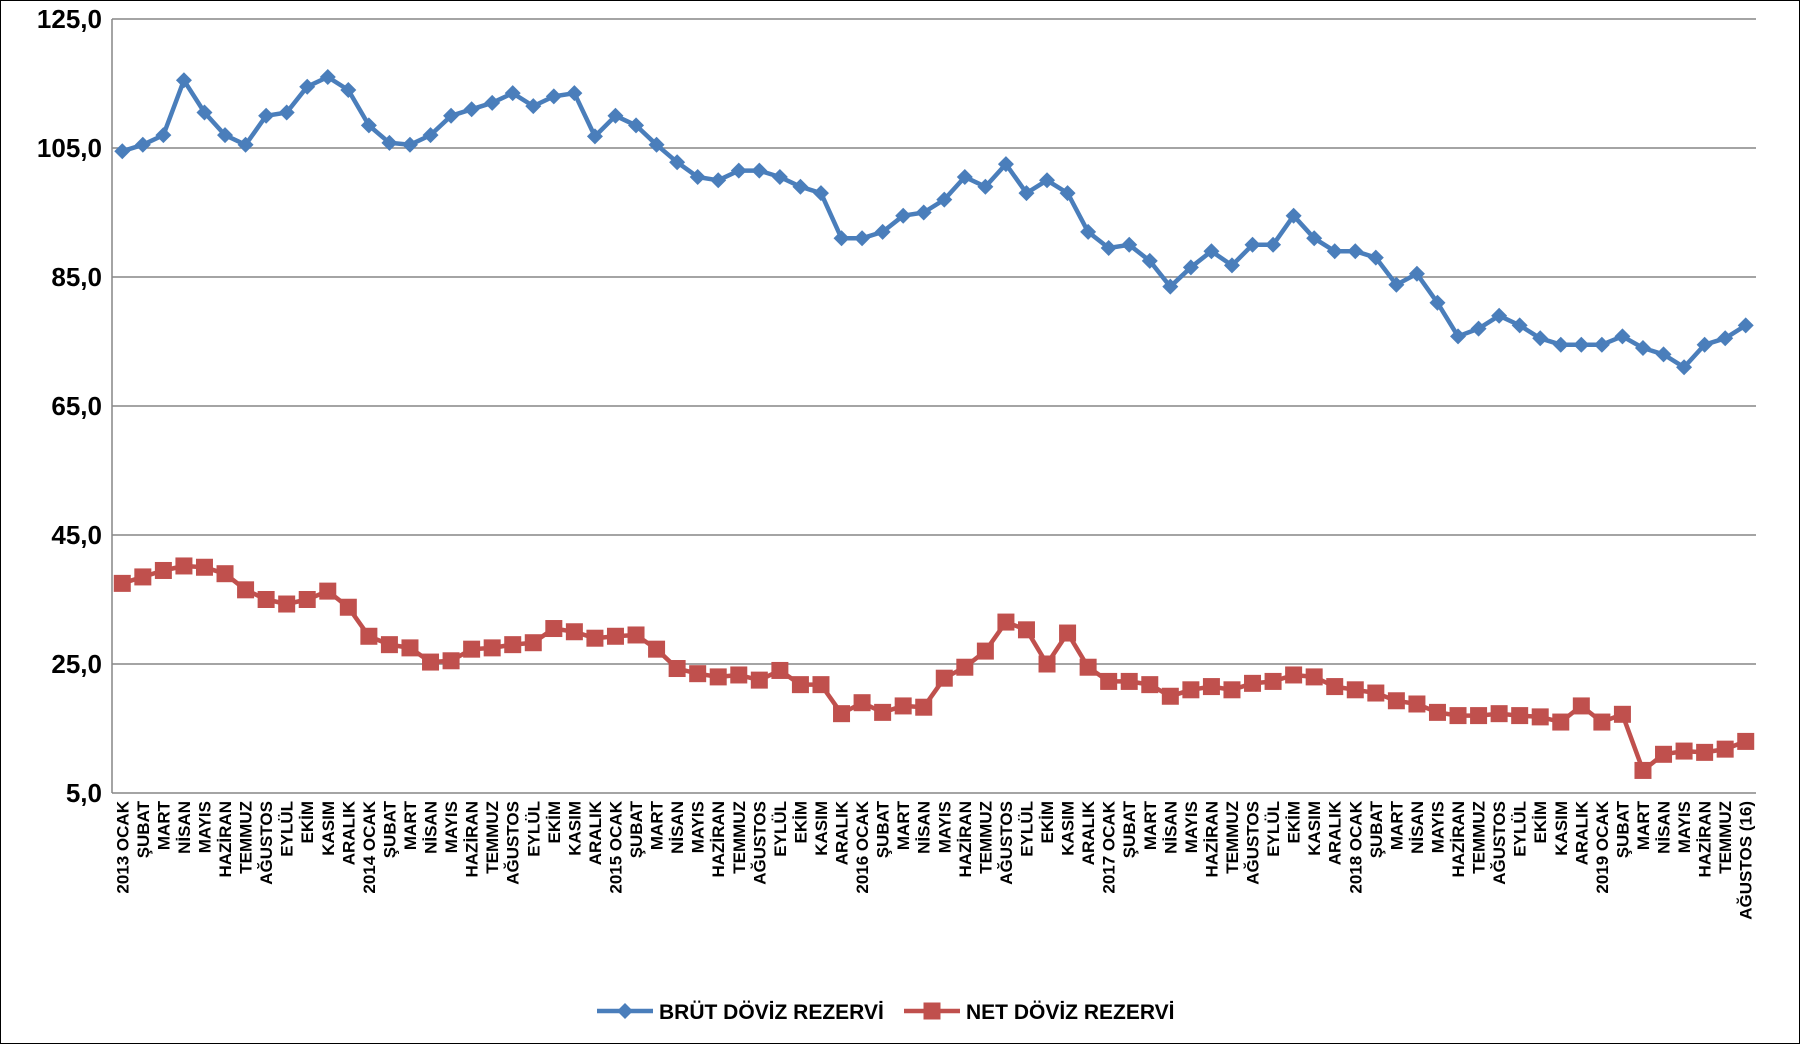 The image size is (1800, 1045). What do you see at coordinates (122, 846) in the screenshot?
I see `x-tick-label: 2013 OCAK` at bounding box center [122, 846].